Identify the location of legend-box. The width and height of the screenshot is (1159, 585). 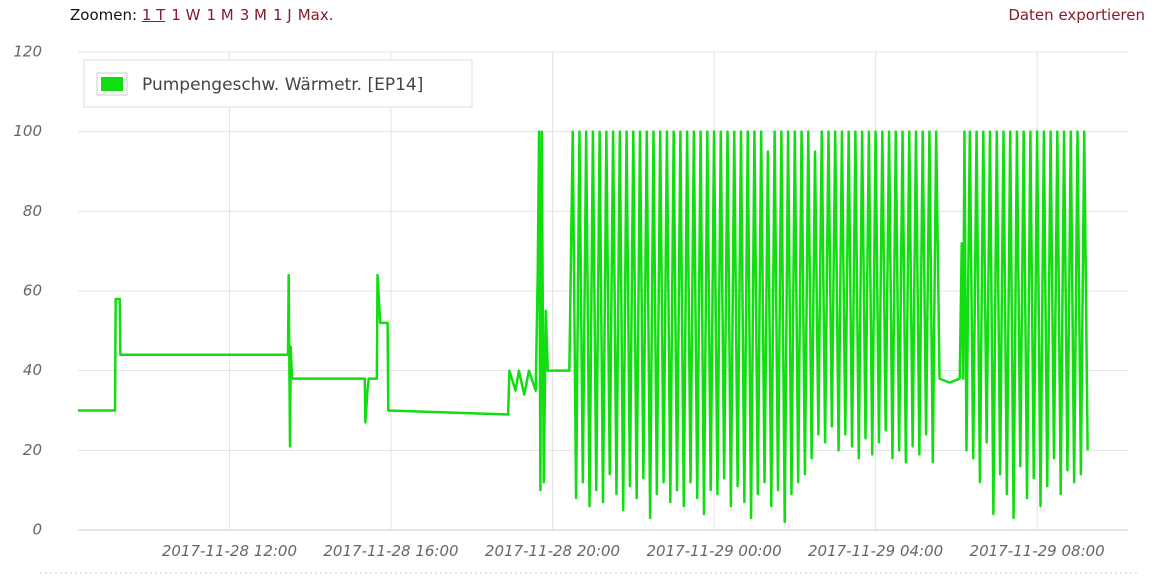
(278, 83).